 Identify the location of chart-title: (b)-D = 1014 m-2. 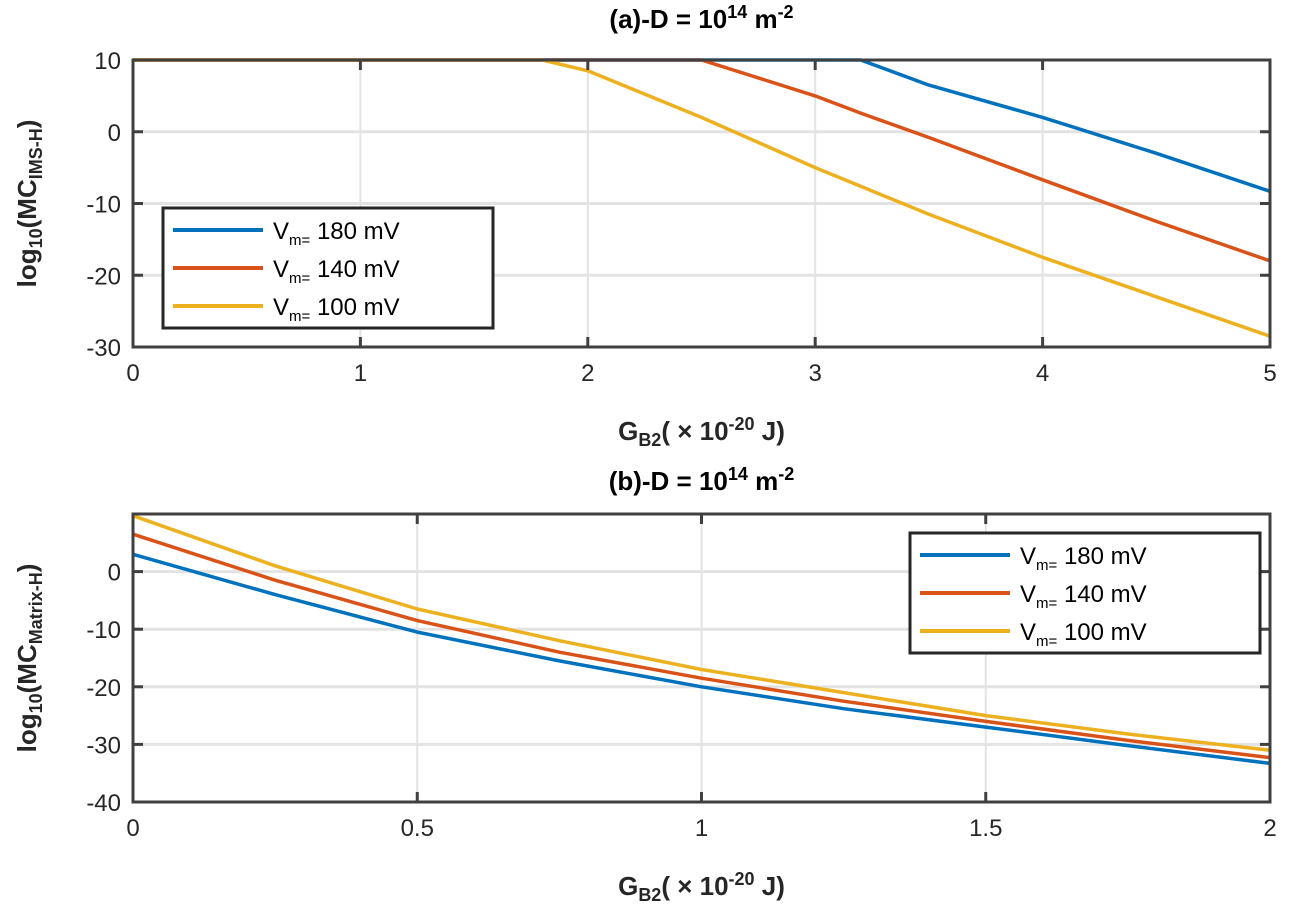
(702, 480).